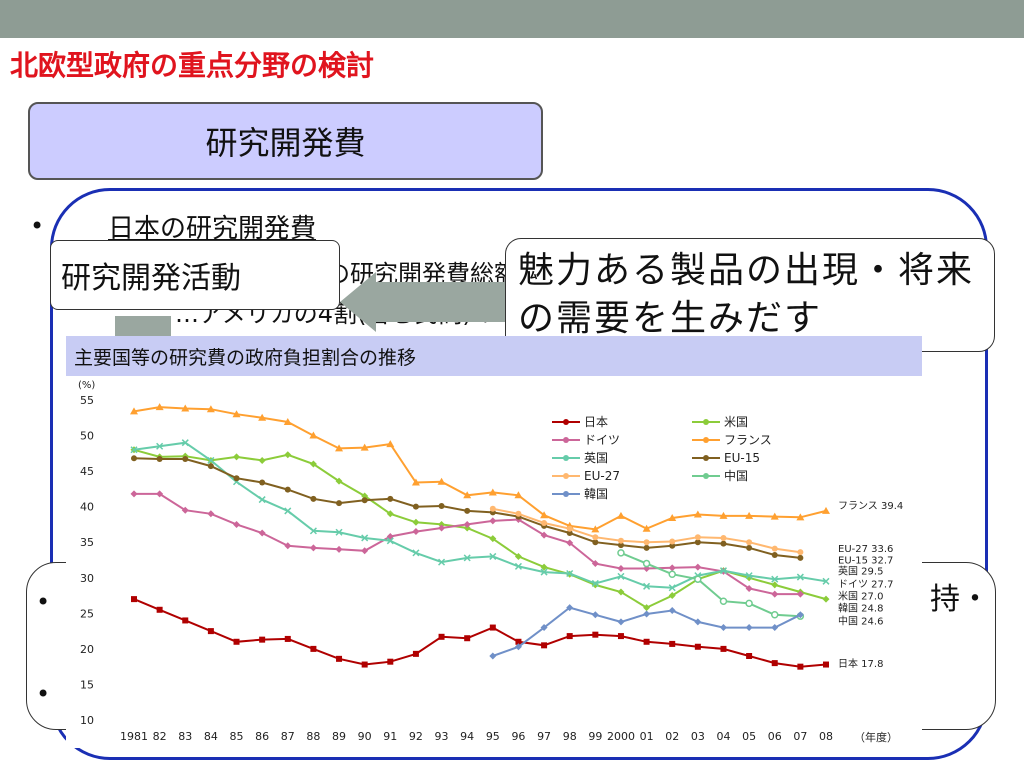 This screenshot has width=1024, height=768. I want to click on top-bar, so click(512, 19).